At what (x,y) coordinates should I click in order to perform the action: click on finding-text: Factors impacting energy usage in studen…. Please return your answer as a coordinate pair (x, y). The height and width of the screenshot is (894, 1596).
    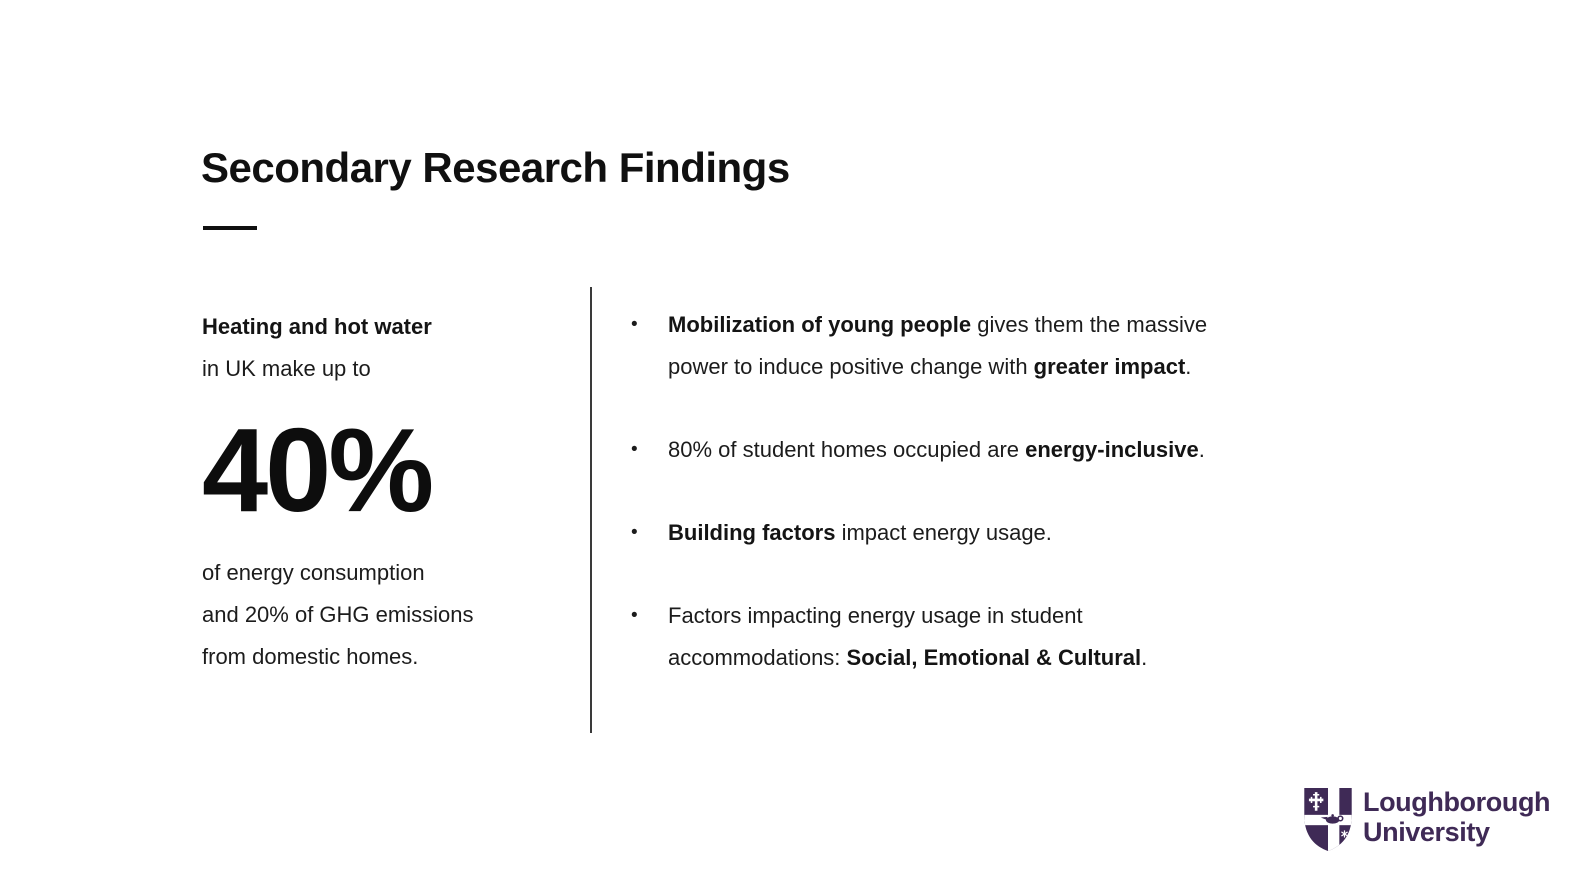
    Looking at the image, I should click on (908, 636).